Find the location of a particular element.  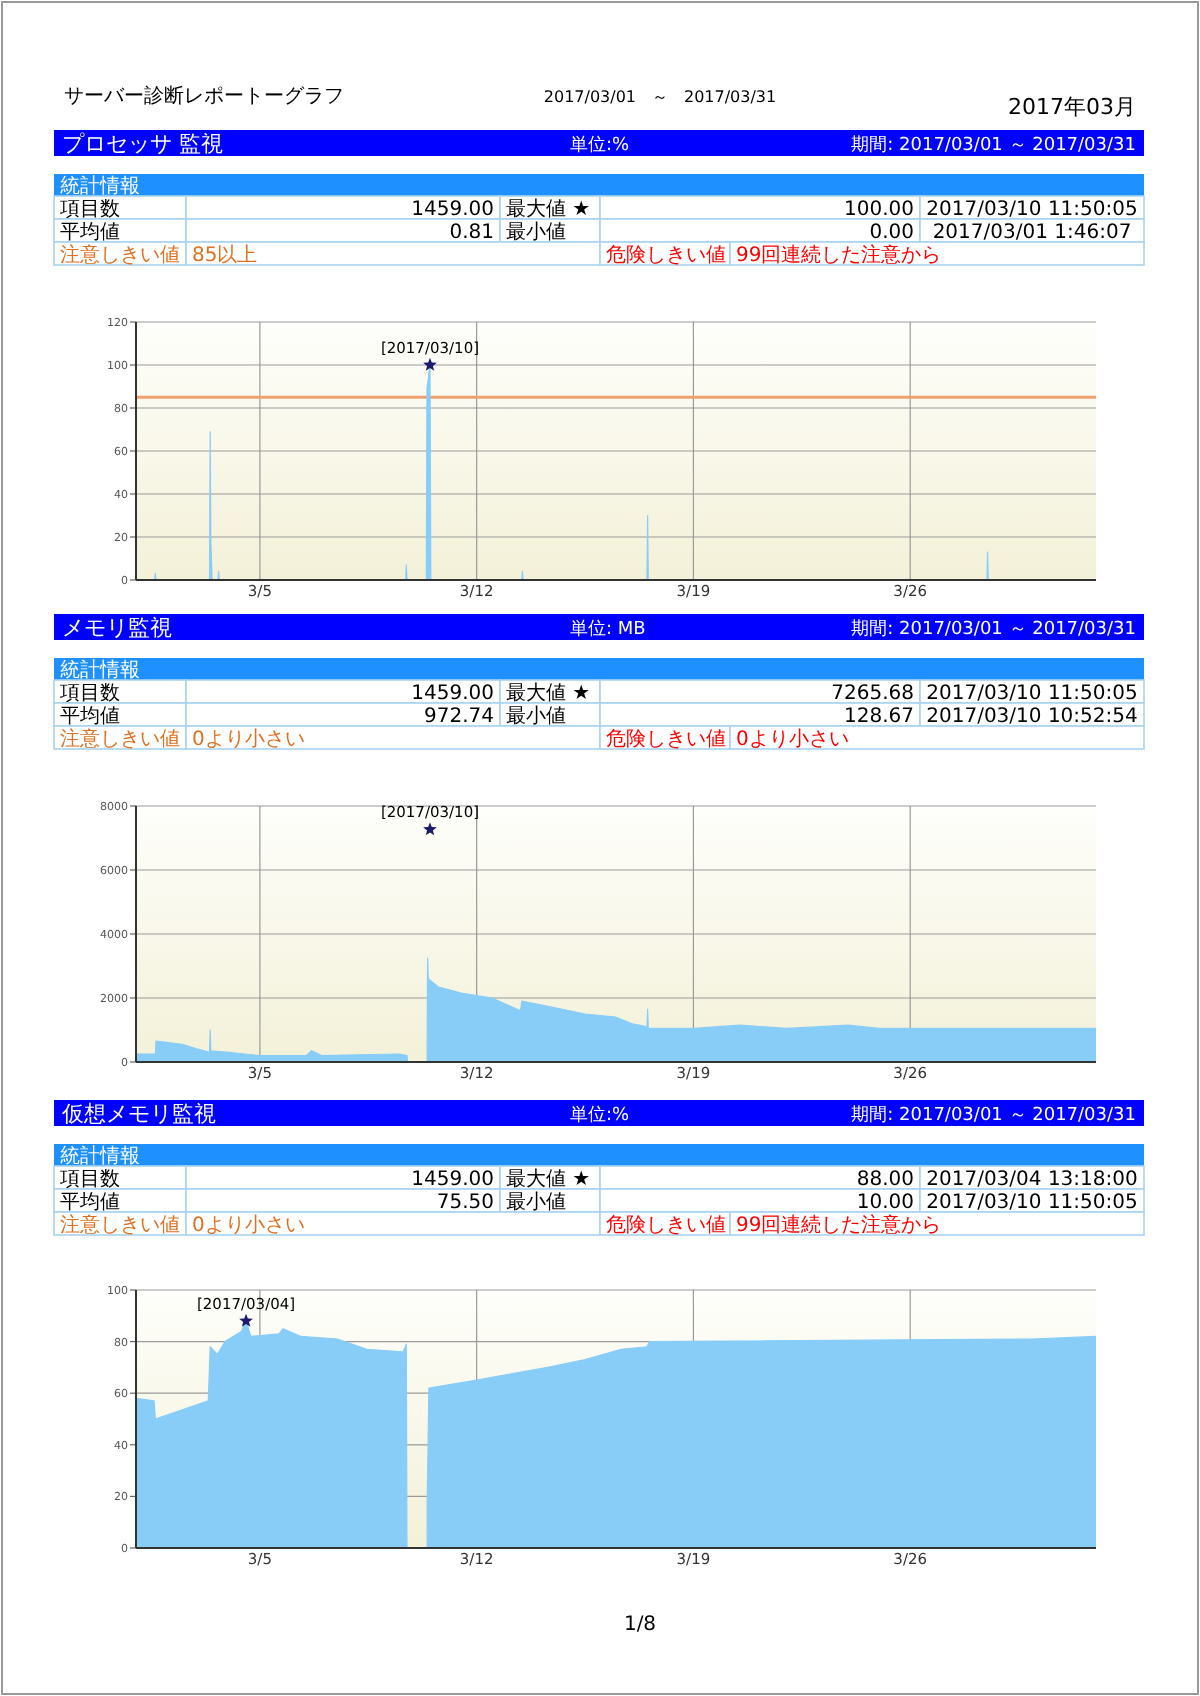

text: 2017/03/01 ～ 2017/03/31 is located at coordinates (660, 97).